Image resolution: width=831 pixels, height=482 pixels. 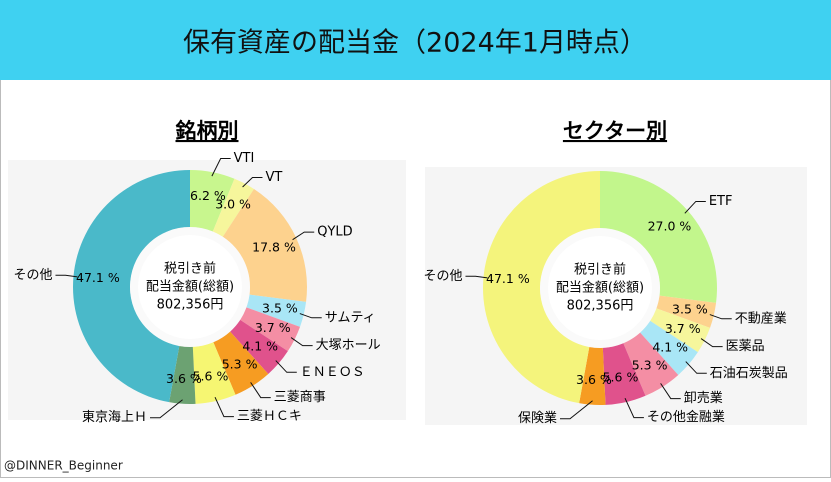 What do you see at coordinates (207, 131) in the screenshot?
I see `chart-subtitle: 銘柄別` at bounding box center [207, 131].